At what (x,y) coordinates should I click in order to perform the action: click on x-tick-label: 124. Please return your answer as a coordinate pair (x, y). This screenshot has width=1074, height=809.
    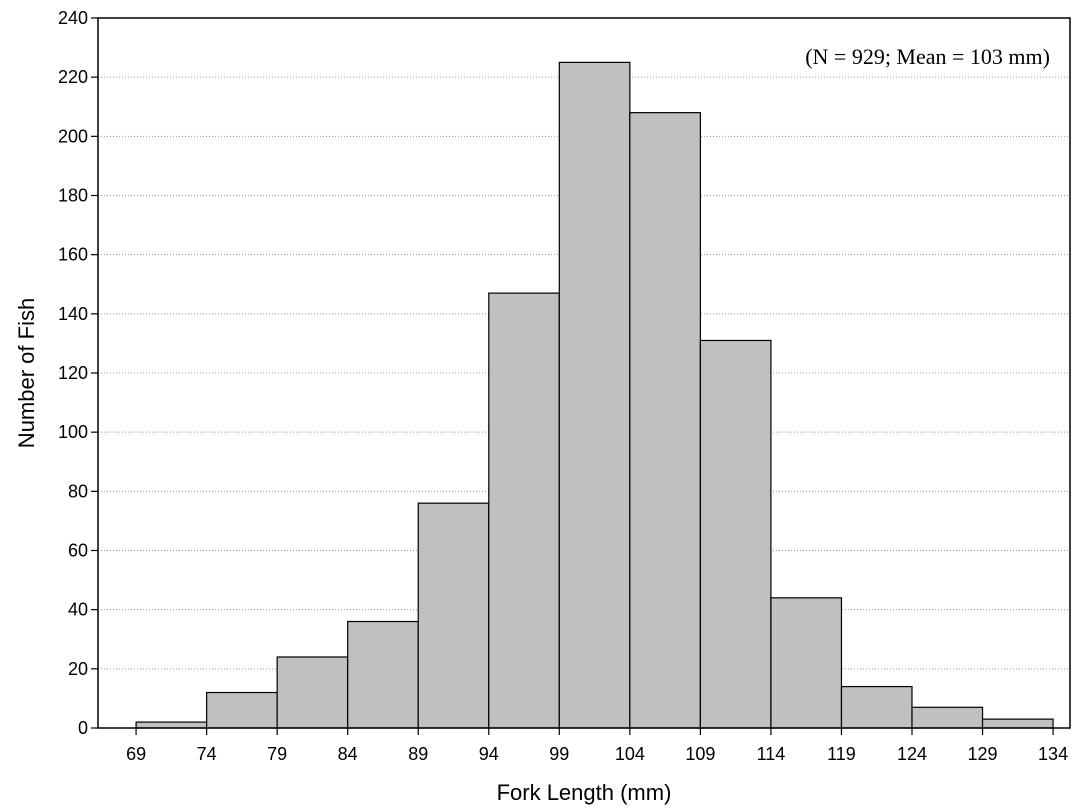
    Looking at the image, I should click on (912, 754).